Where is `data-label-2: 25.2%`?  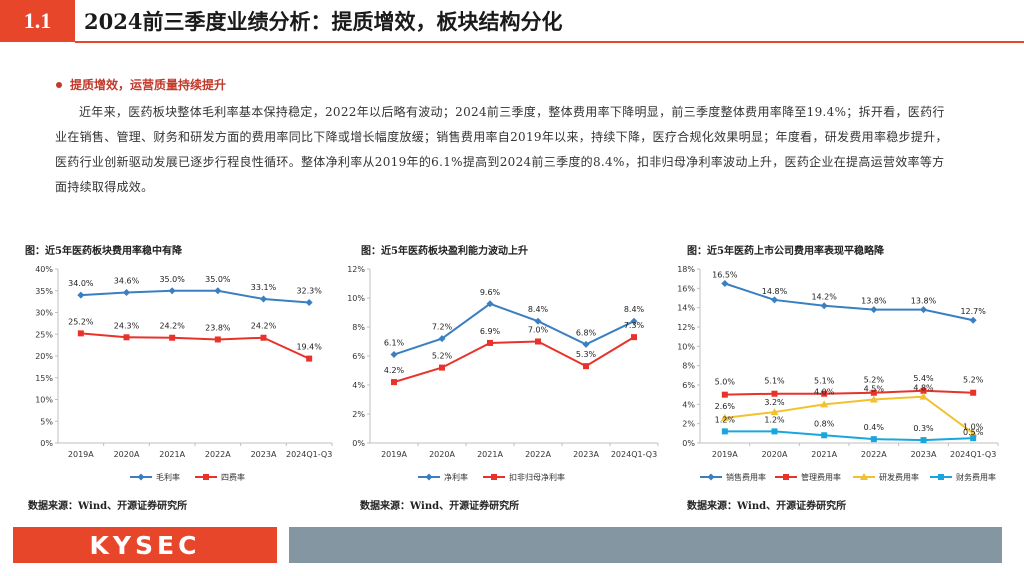 data-label-2: 25.2% is located at coordinates (81, 321).